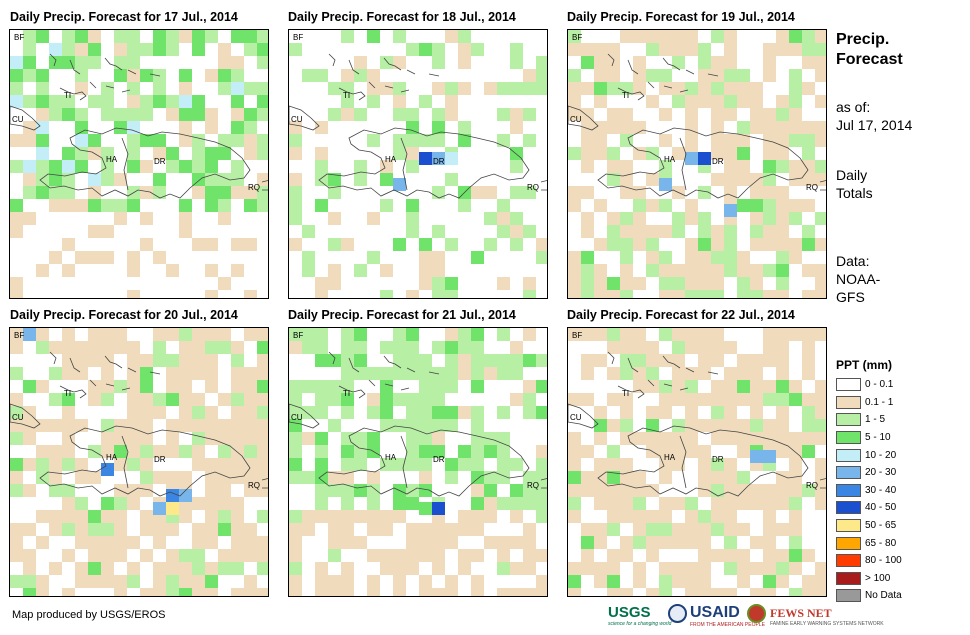  Describe the element at coordinates (631, 392) in the screenshot. I see `coastline-path` at that location.